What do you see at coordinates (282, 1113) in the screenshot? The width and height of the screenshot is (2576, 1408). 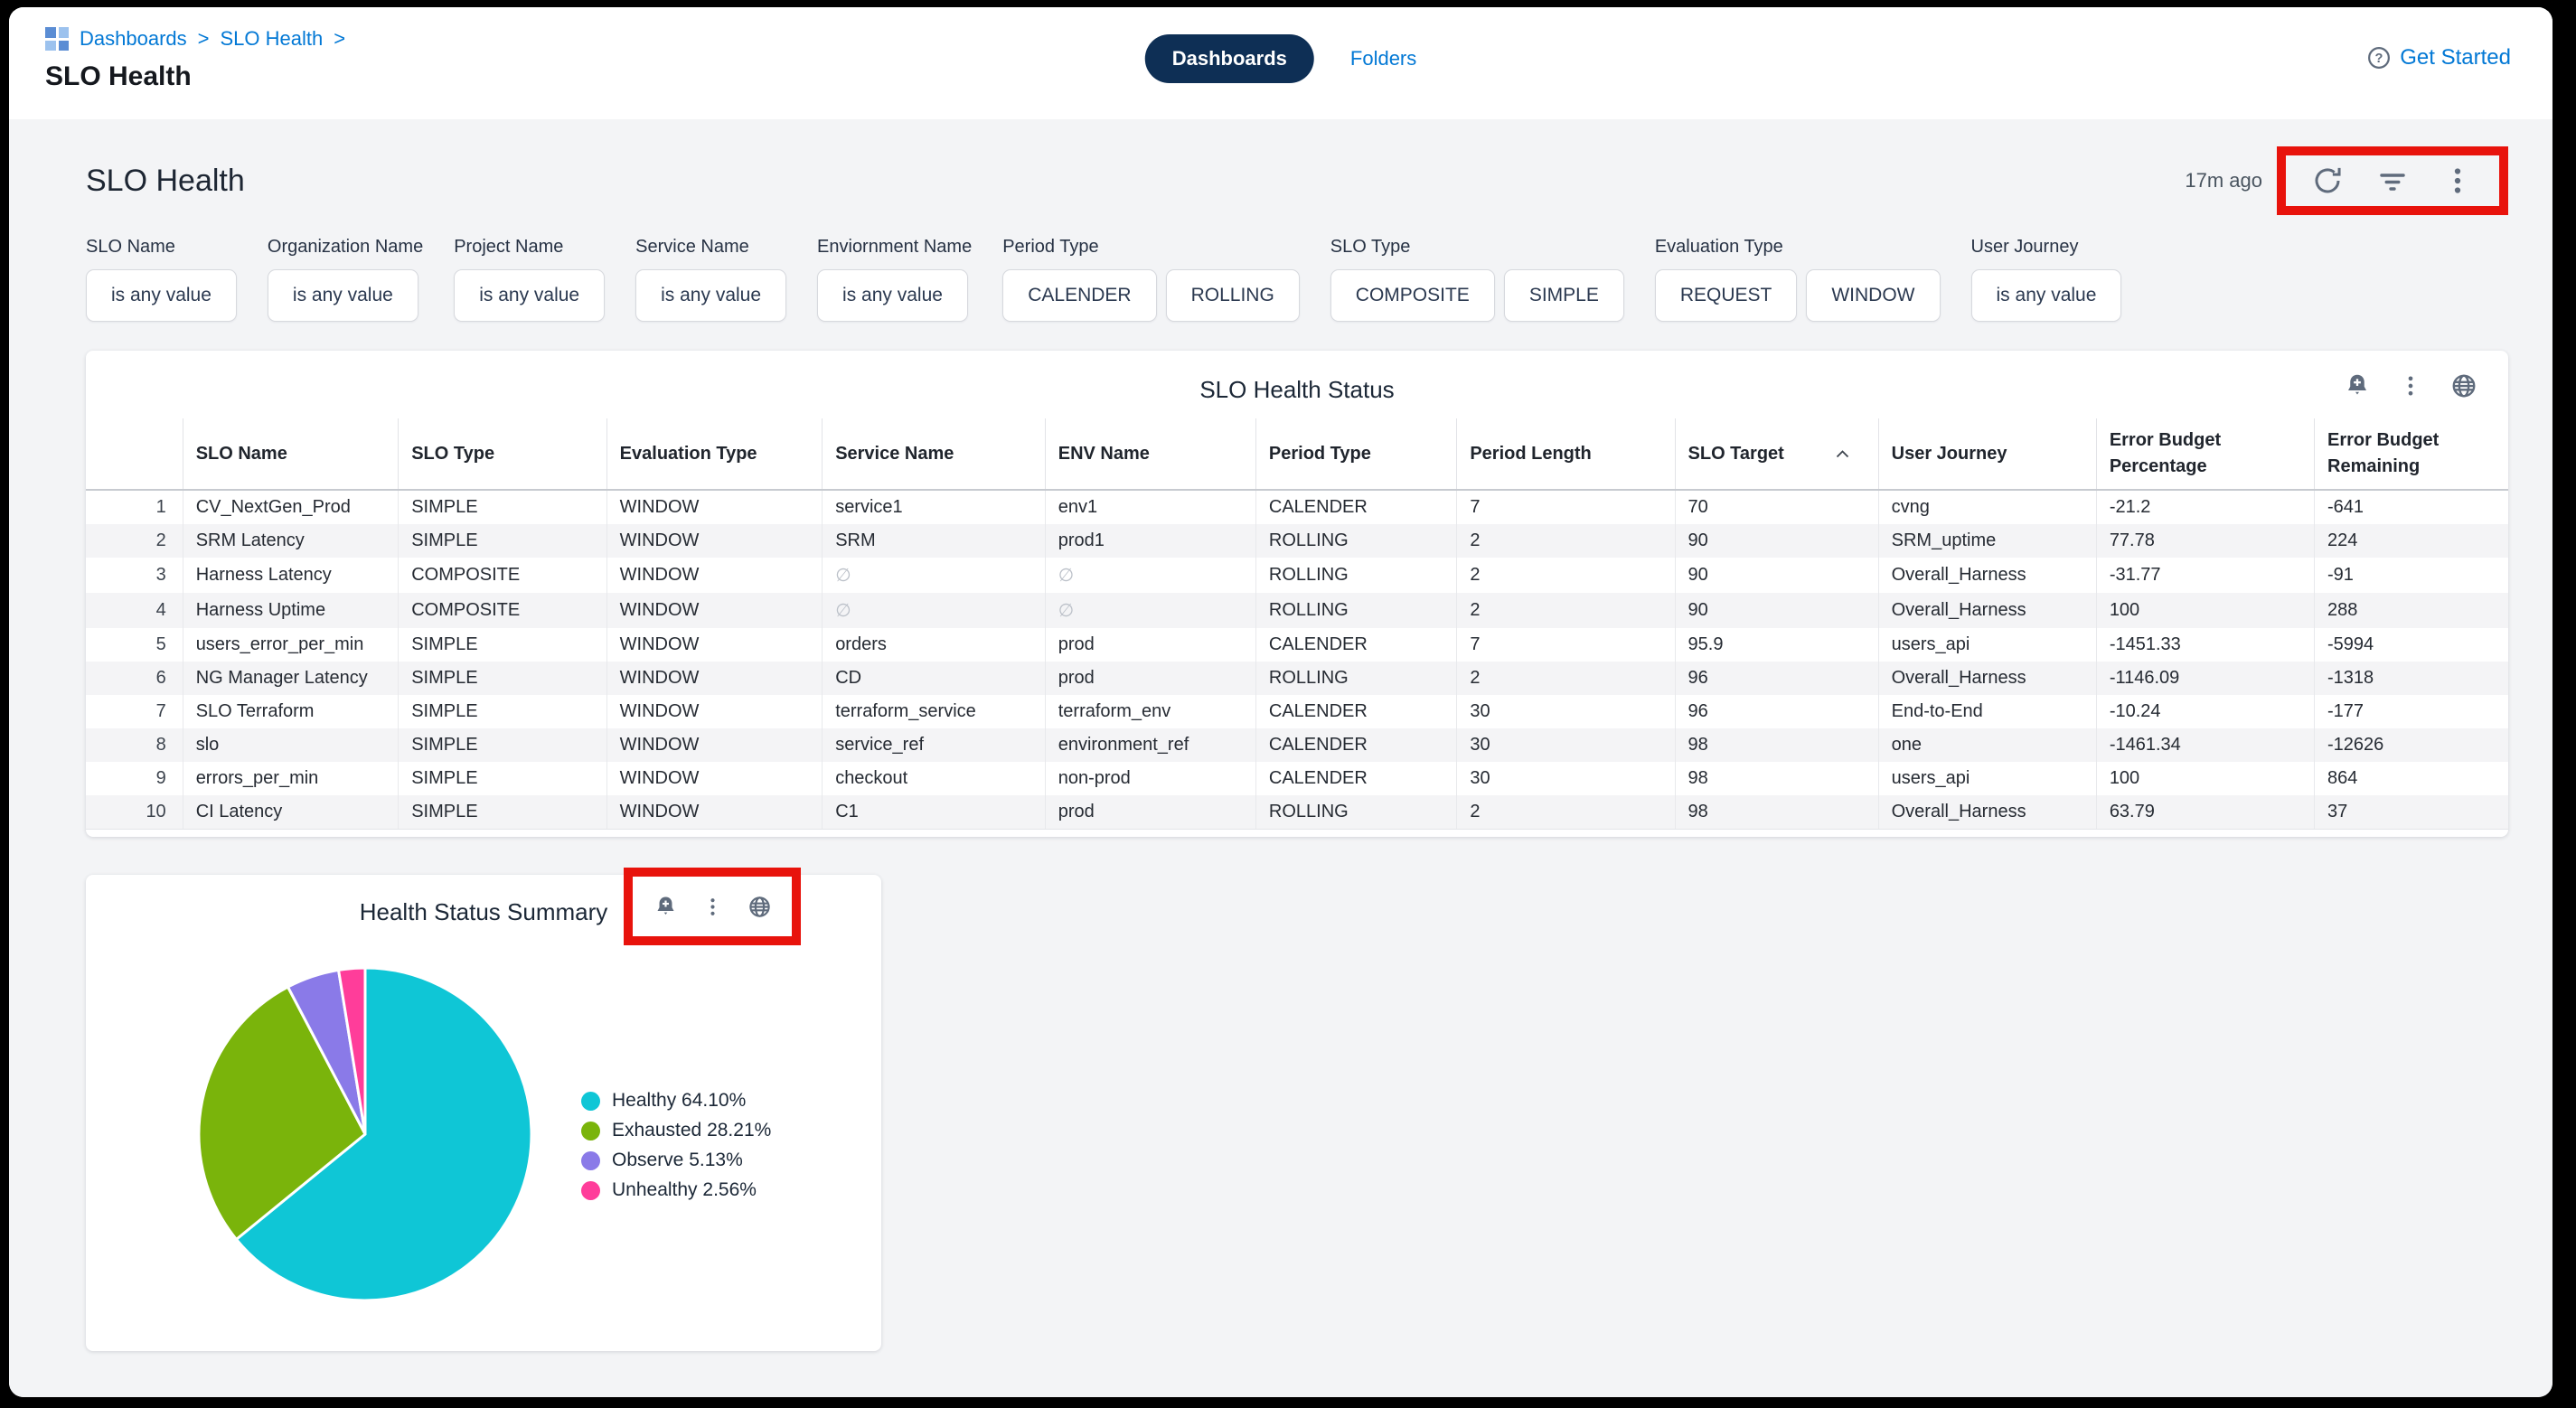 I see `pie-slice-exhausted` at bounding box center [282, 1113].